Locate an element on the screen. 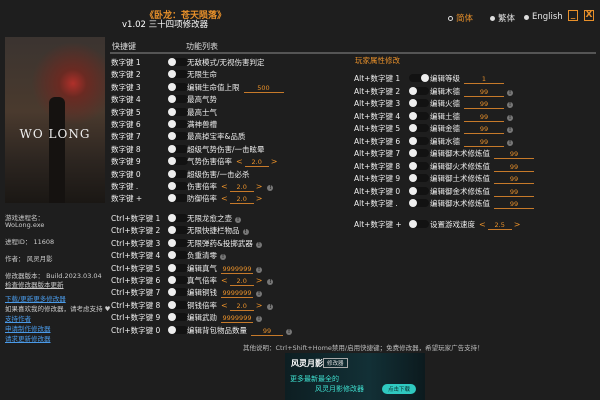 The image size is (600, 400). lang-traditional: 繁体 is located at coordinates (502, 18).